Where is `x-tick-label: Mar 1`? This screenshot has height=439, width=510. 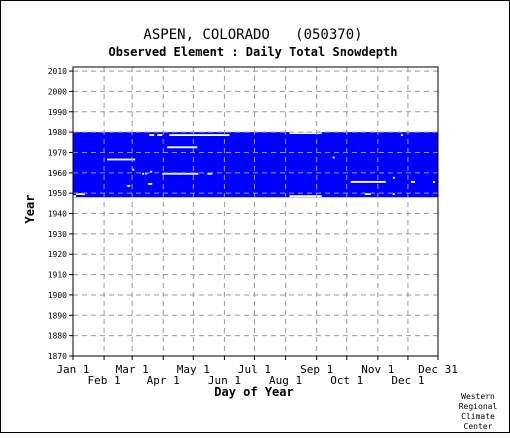 x-tick-label: Mar 1 is located at coordinates (132, 369).